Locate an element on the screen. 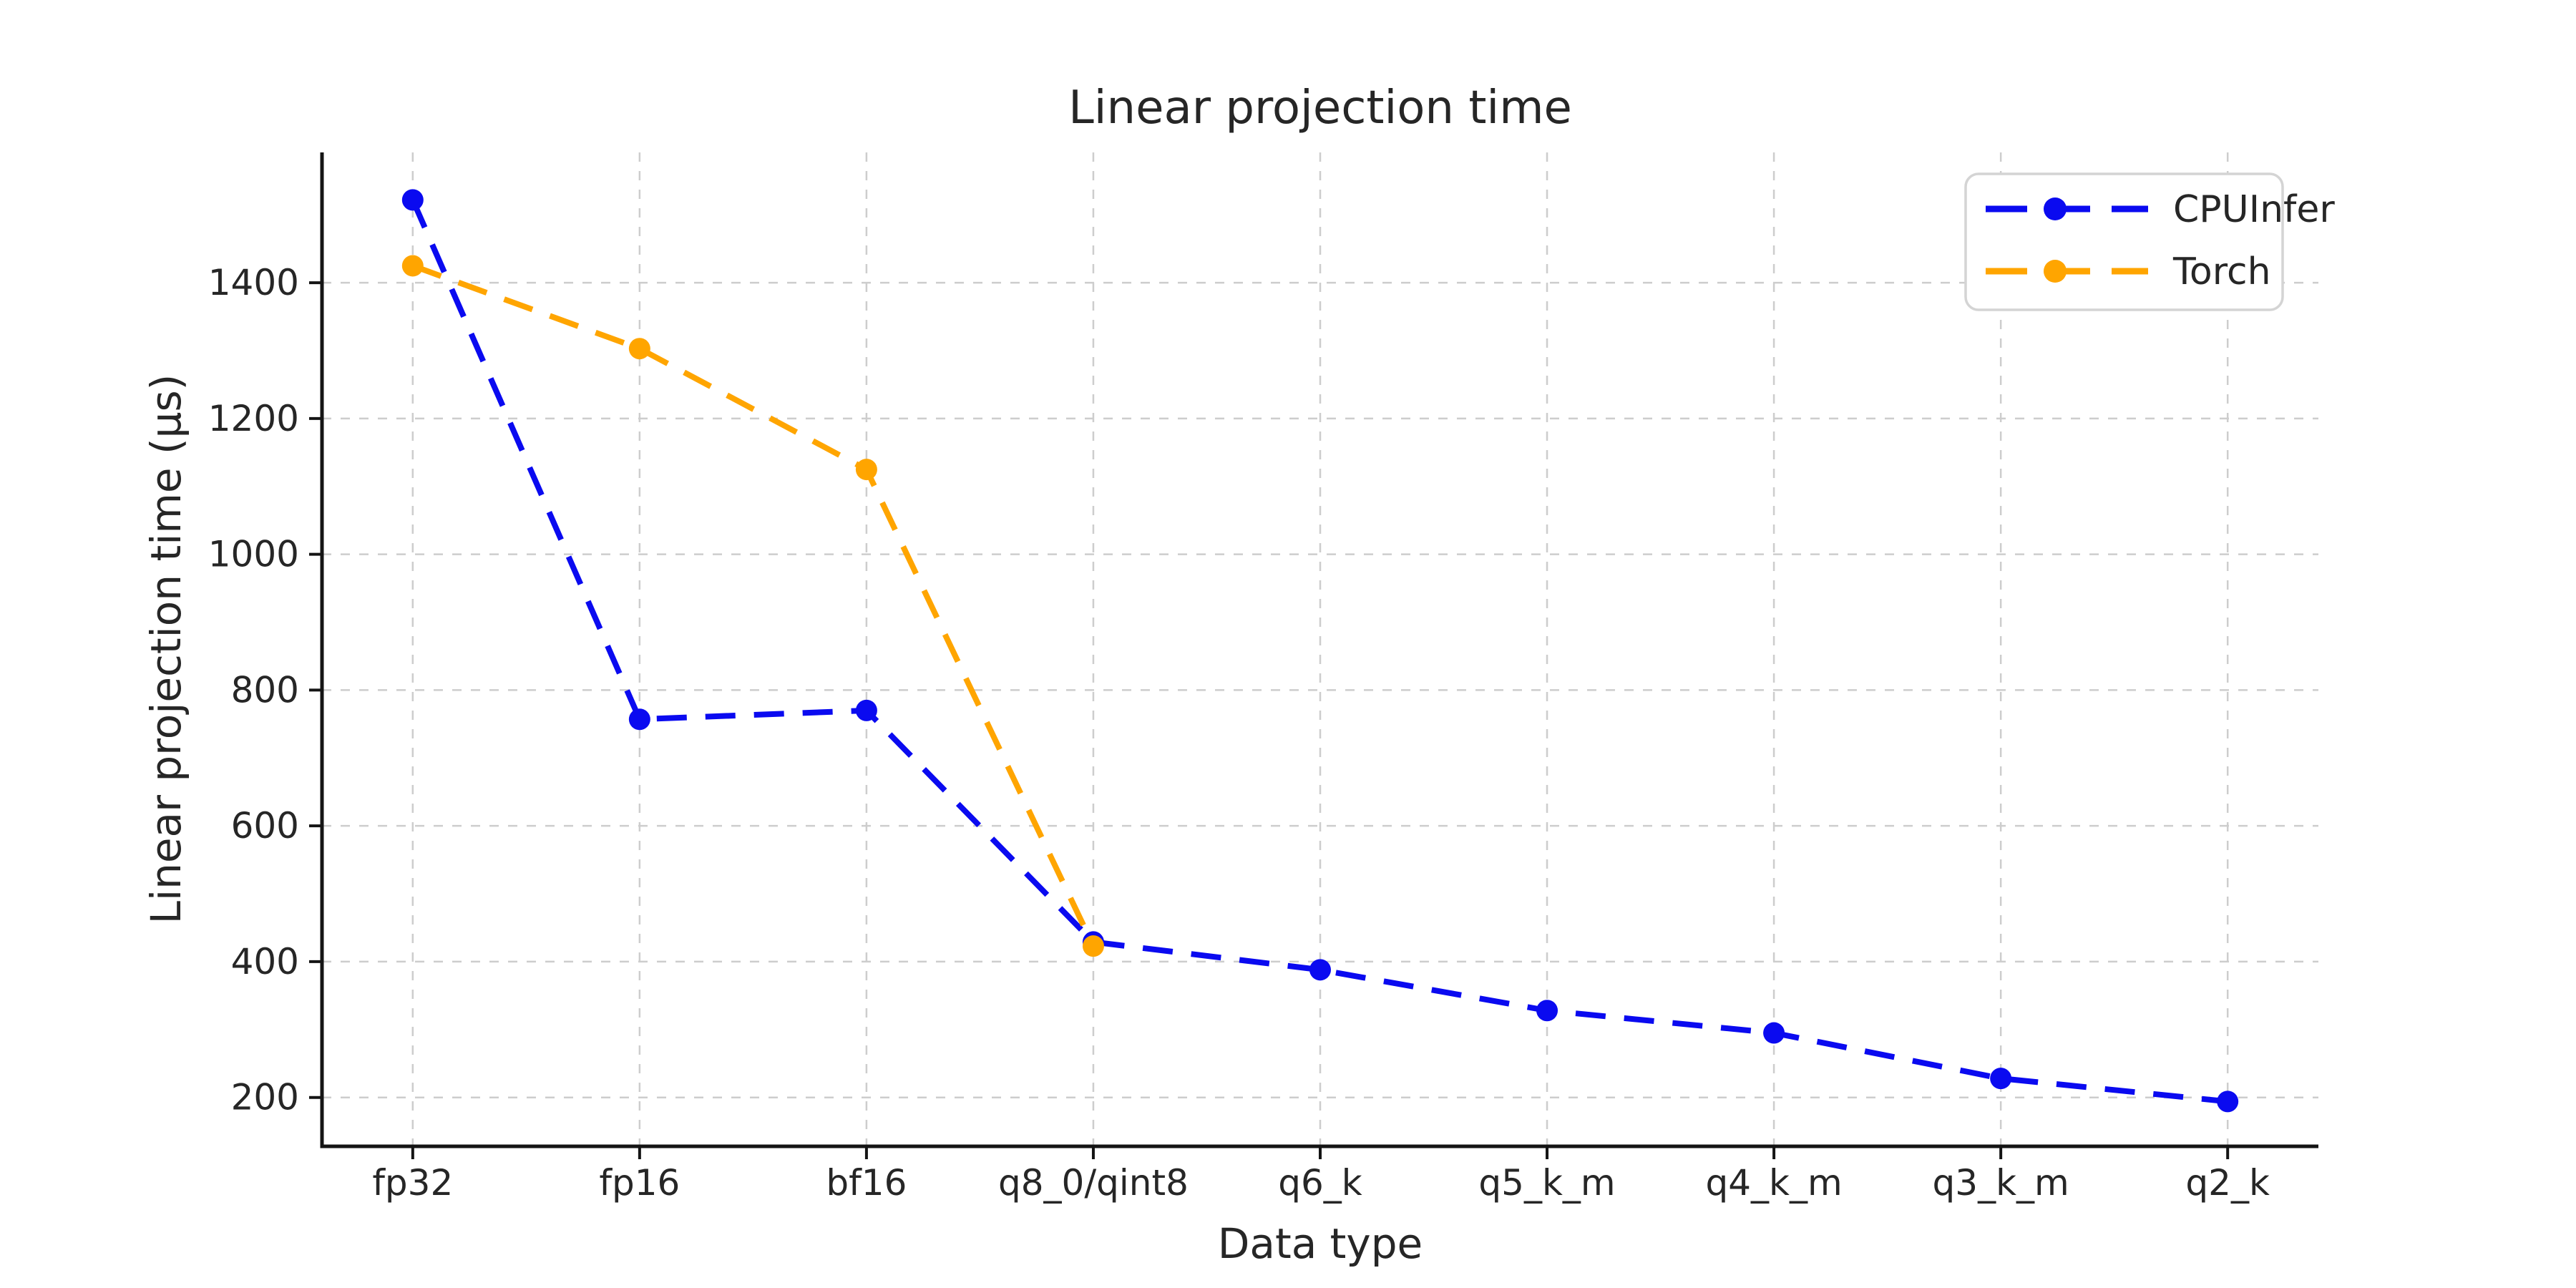  series-torch is located at coordinates (752, 606).